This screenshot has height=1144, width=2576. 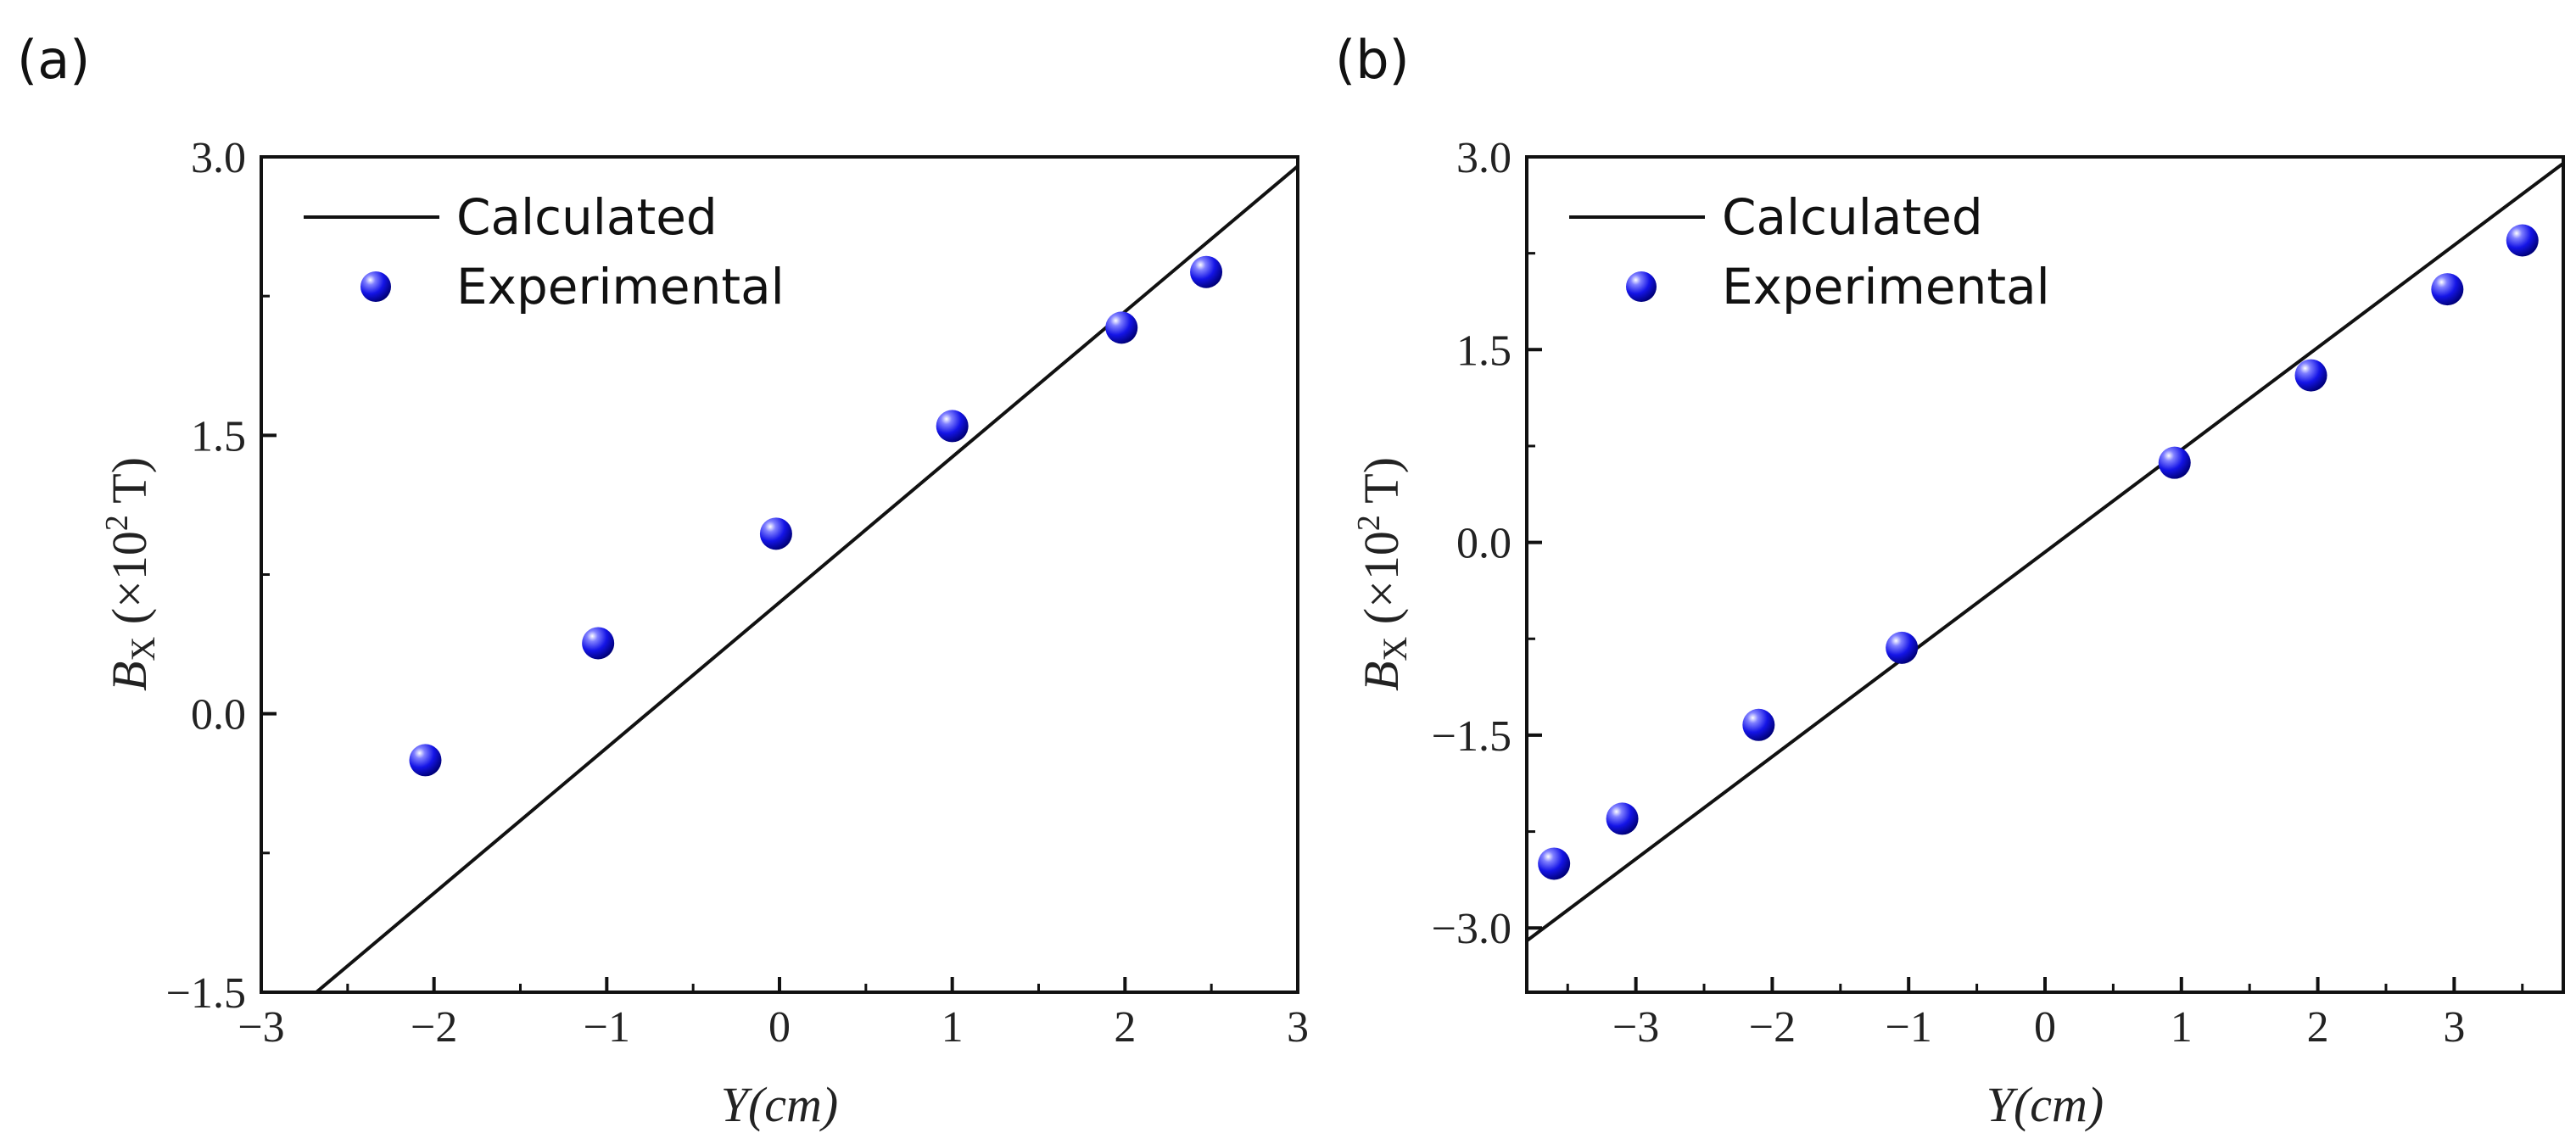 I want to click on panel-label-a: (a), so click(x=53, y=60).